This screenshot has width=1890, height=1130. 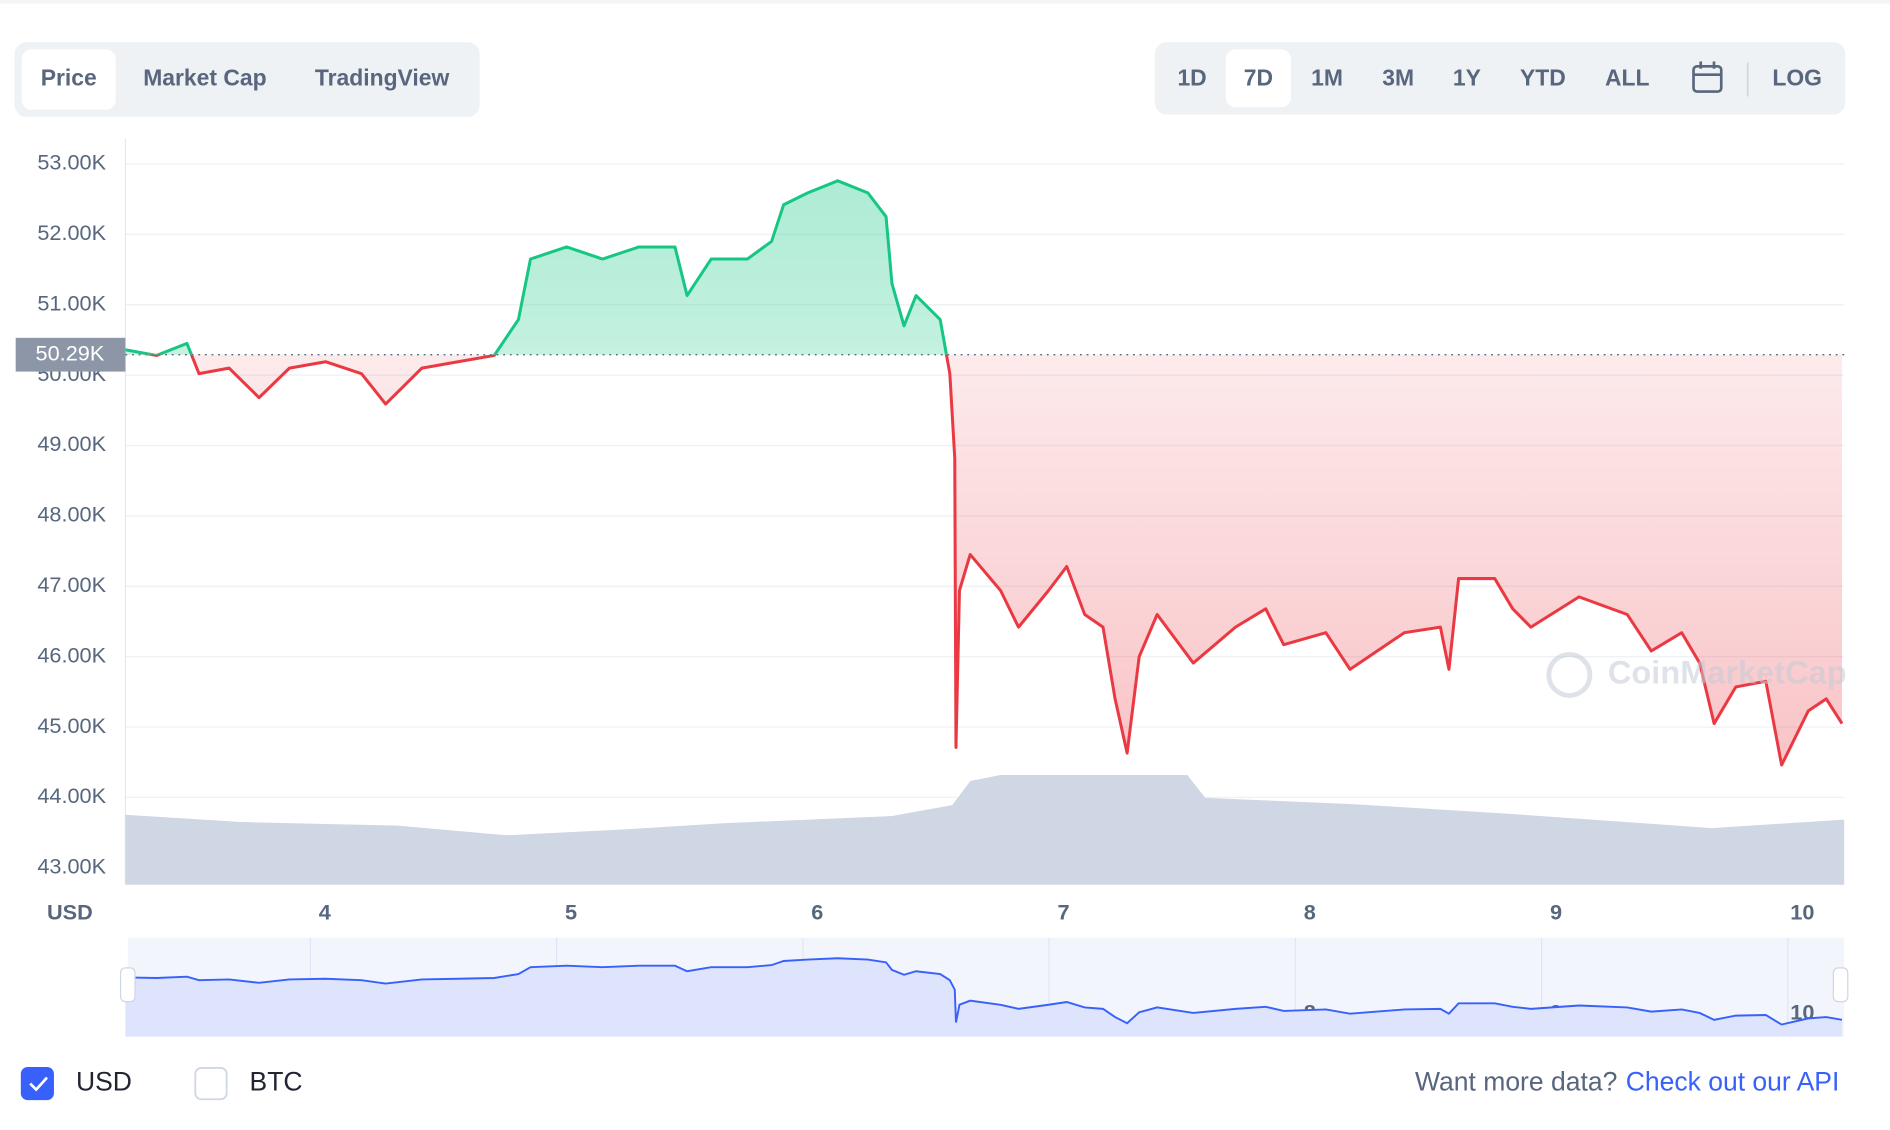 What do you see at coordinates (1733, 1082) in the screenshot?
I see `api-link: Check out our API` at bounding box center [1733, 1082].